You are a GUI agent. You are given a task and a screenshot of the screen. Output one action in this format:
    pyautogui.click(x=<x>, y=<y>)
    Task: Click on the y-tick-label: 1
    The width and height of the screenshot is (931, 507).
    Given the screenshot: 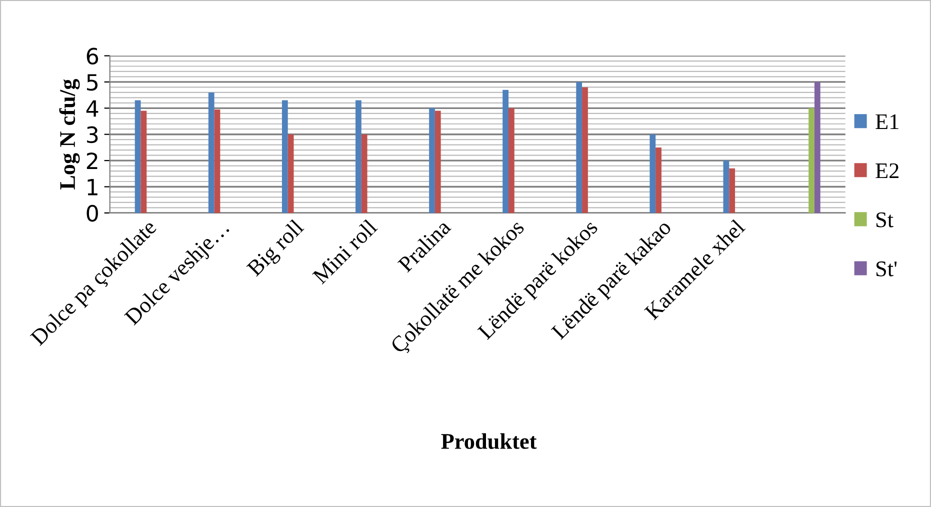 What is the action you would take?
    pyautogui.click(x=93, y=187)
    